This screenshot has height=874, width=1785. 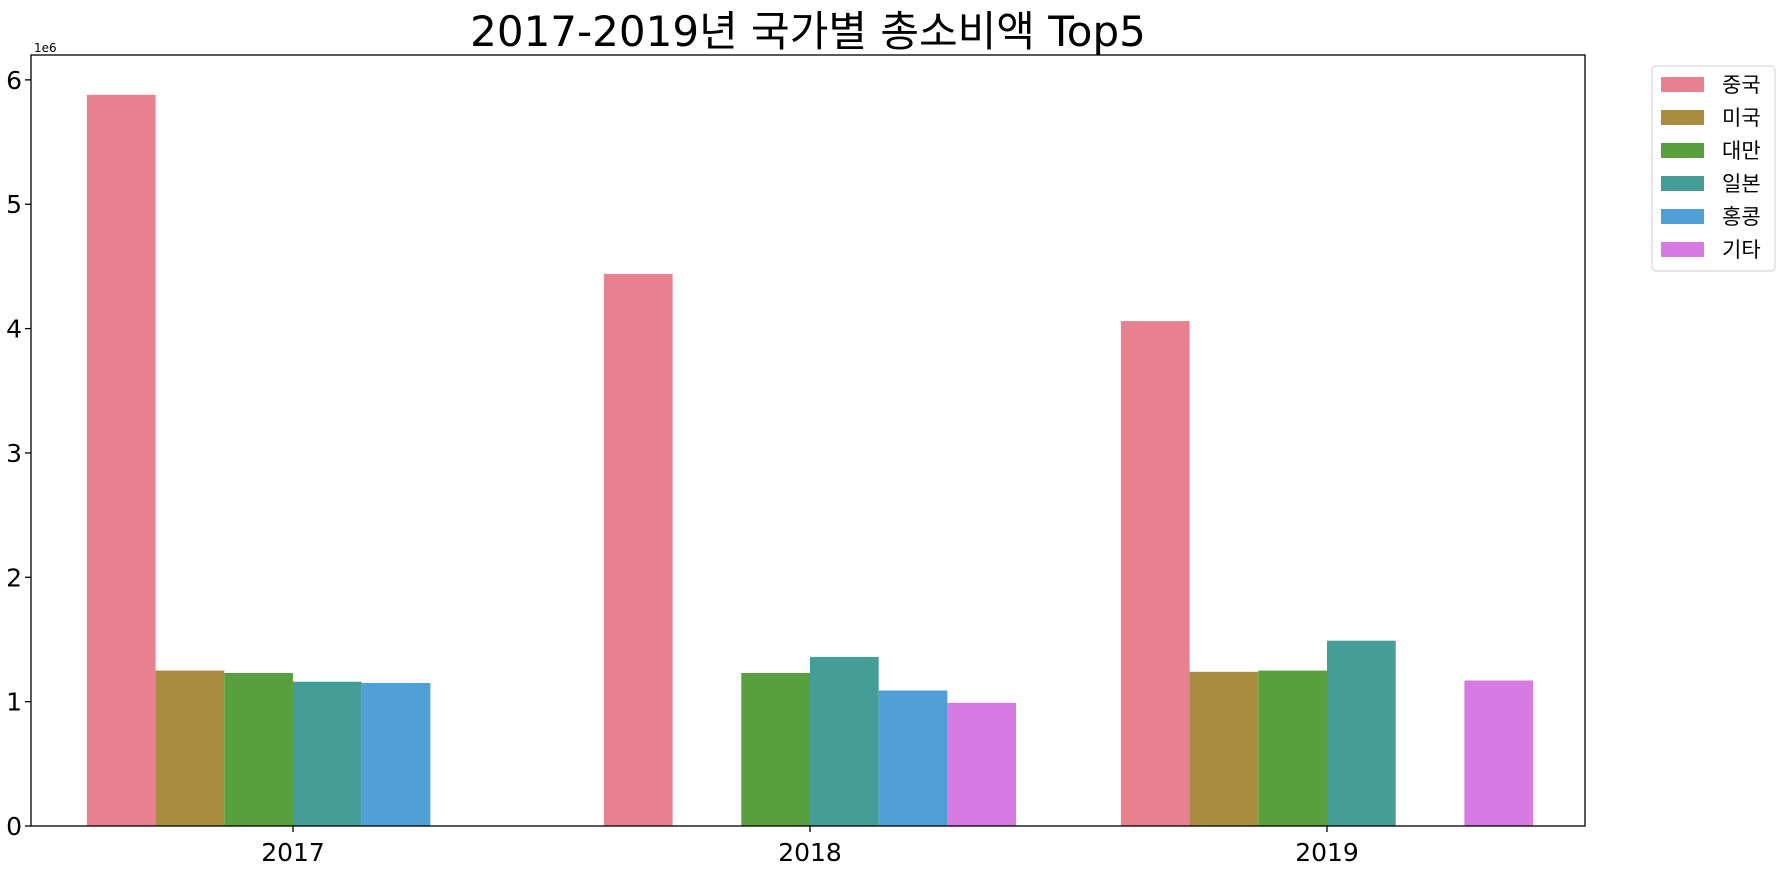 I want to click on legend-swatch-일본, so click(x=1682, y=183).